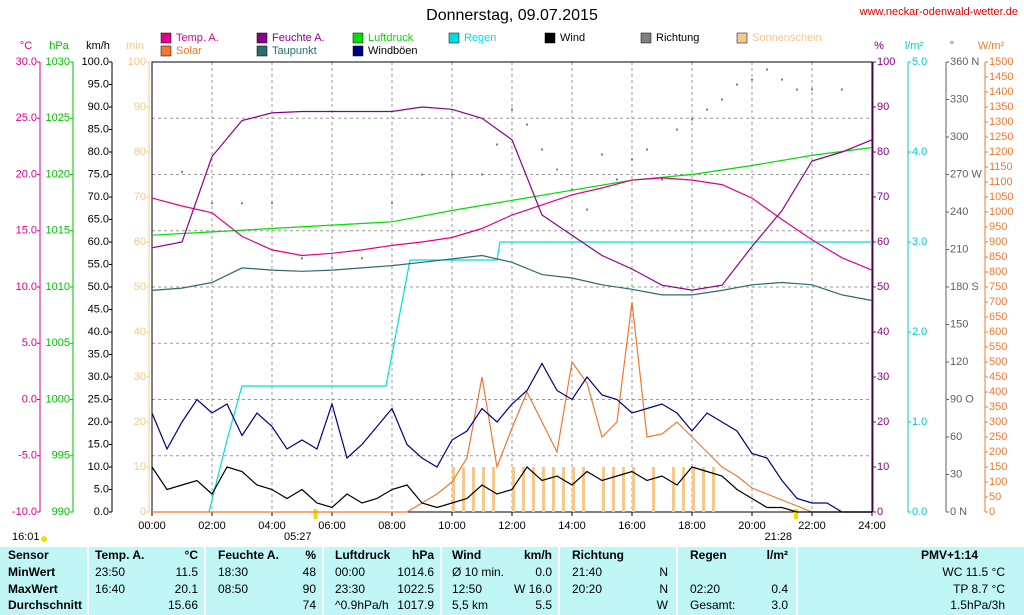 Image resolution: width=1024 pixels, height=615 pixels. I want to click on y-tick-label: 80, so click(140, 152).